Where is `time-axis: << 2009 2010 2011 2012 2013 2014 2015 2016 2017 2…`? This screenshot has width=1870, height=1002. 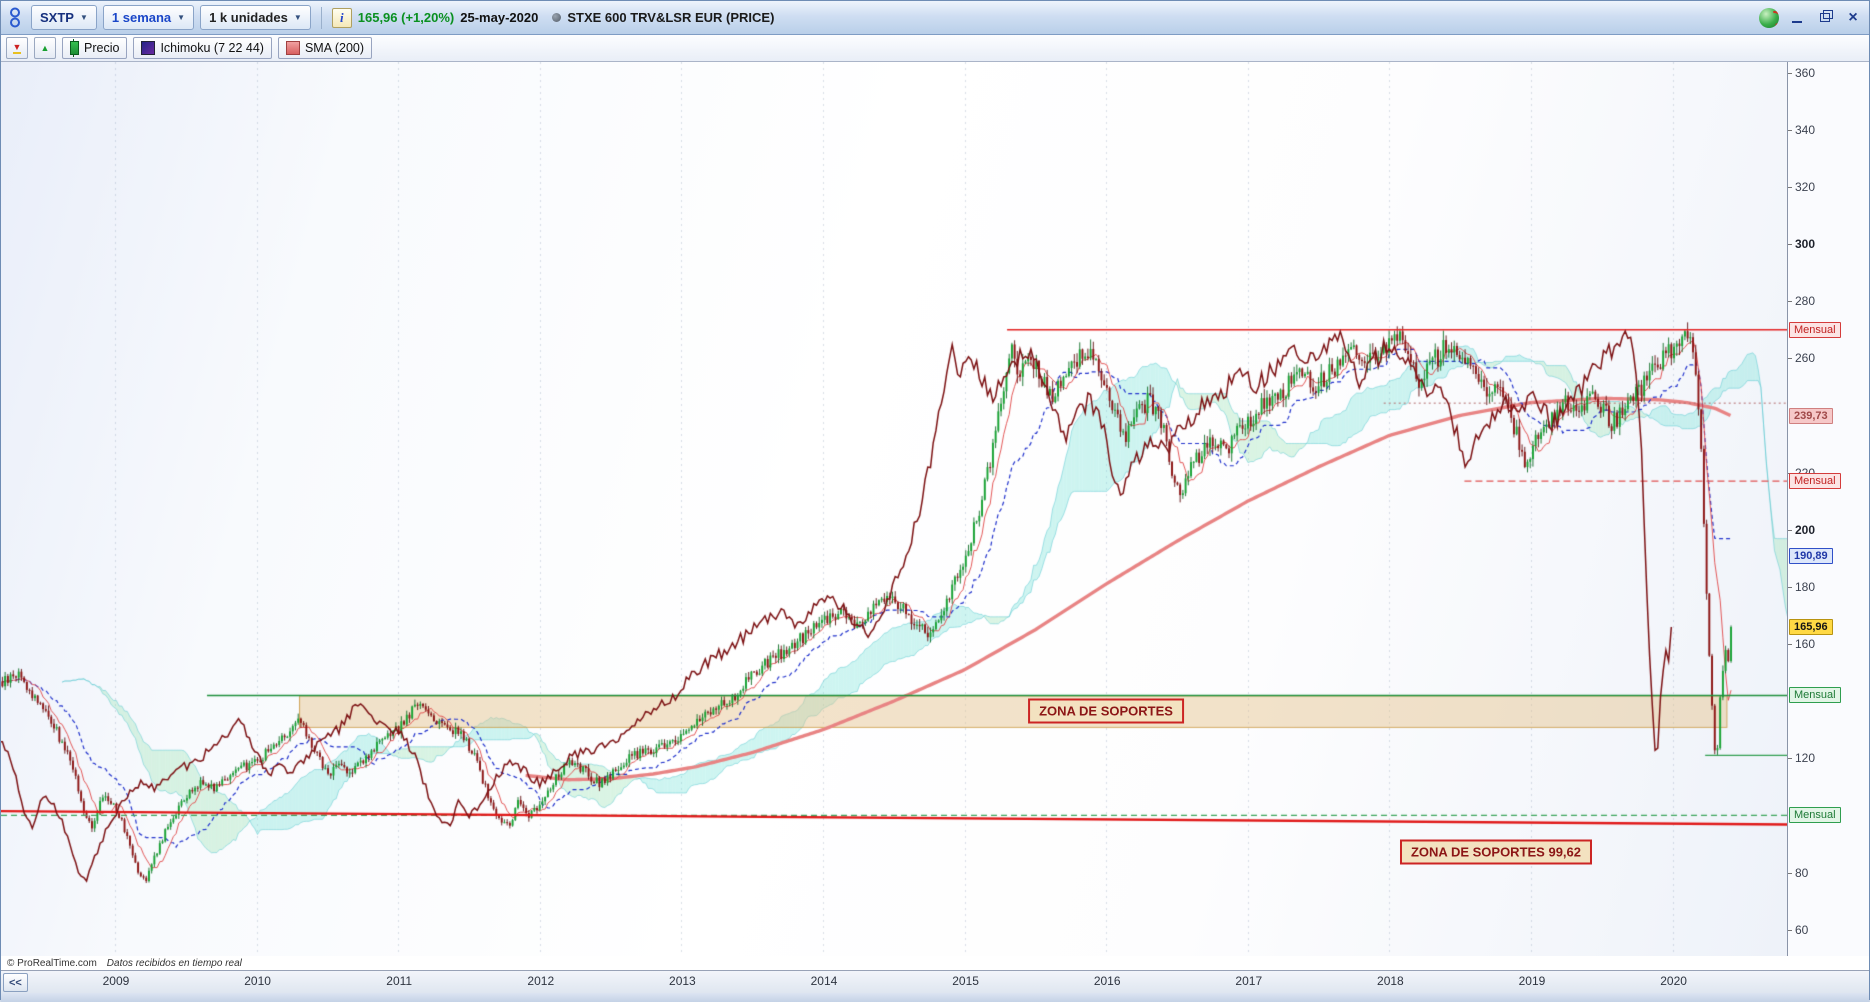 time-axis: << 2009 2010 2011 2012 2013 2014 2015 2016 2017 2… is located at coordinates (935, 981).